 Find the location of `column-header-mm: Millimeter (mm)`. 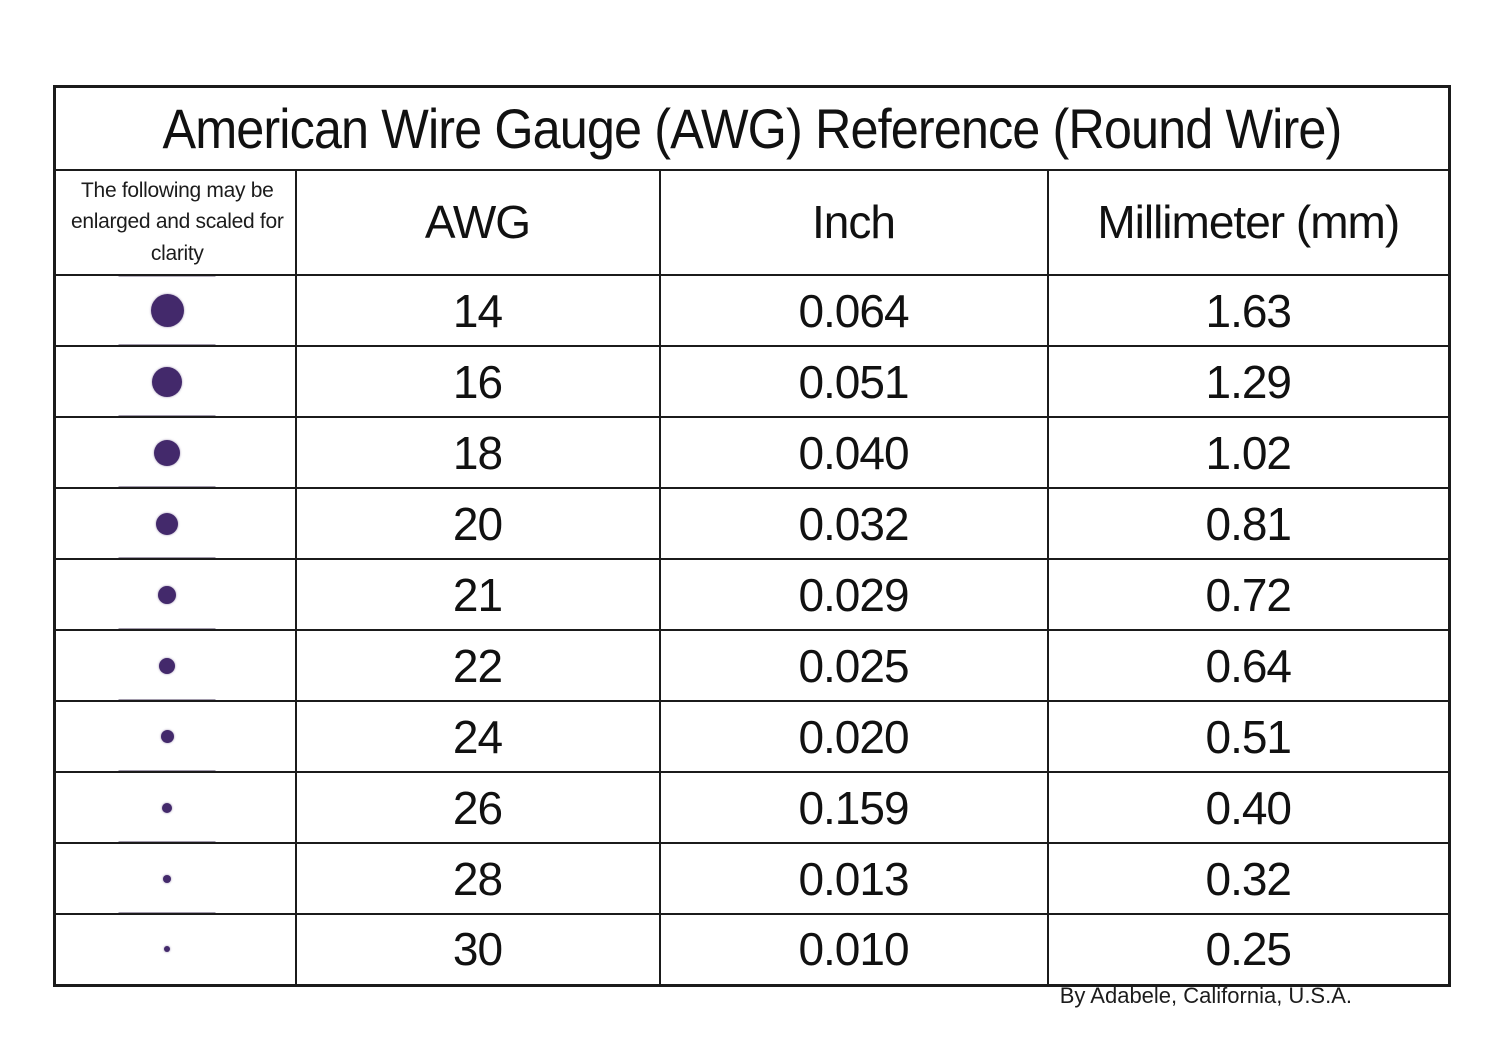

column-header-mm: Millimeter (mm) is located at coordinates (1248, 222).